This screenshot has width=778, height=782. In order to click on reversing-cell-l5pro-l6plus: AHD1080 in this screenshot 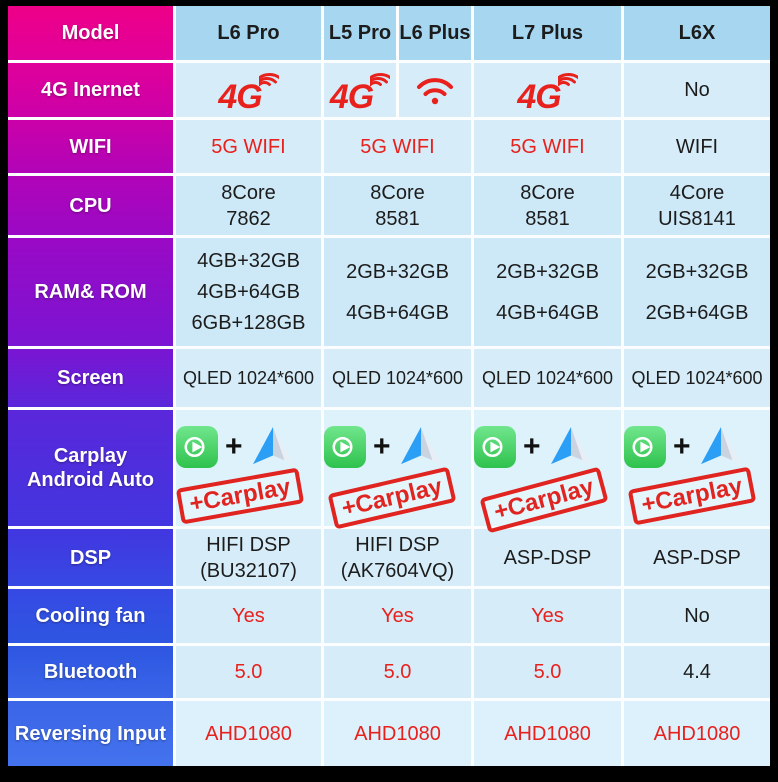, I will do `click(397, 733)`.